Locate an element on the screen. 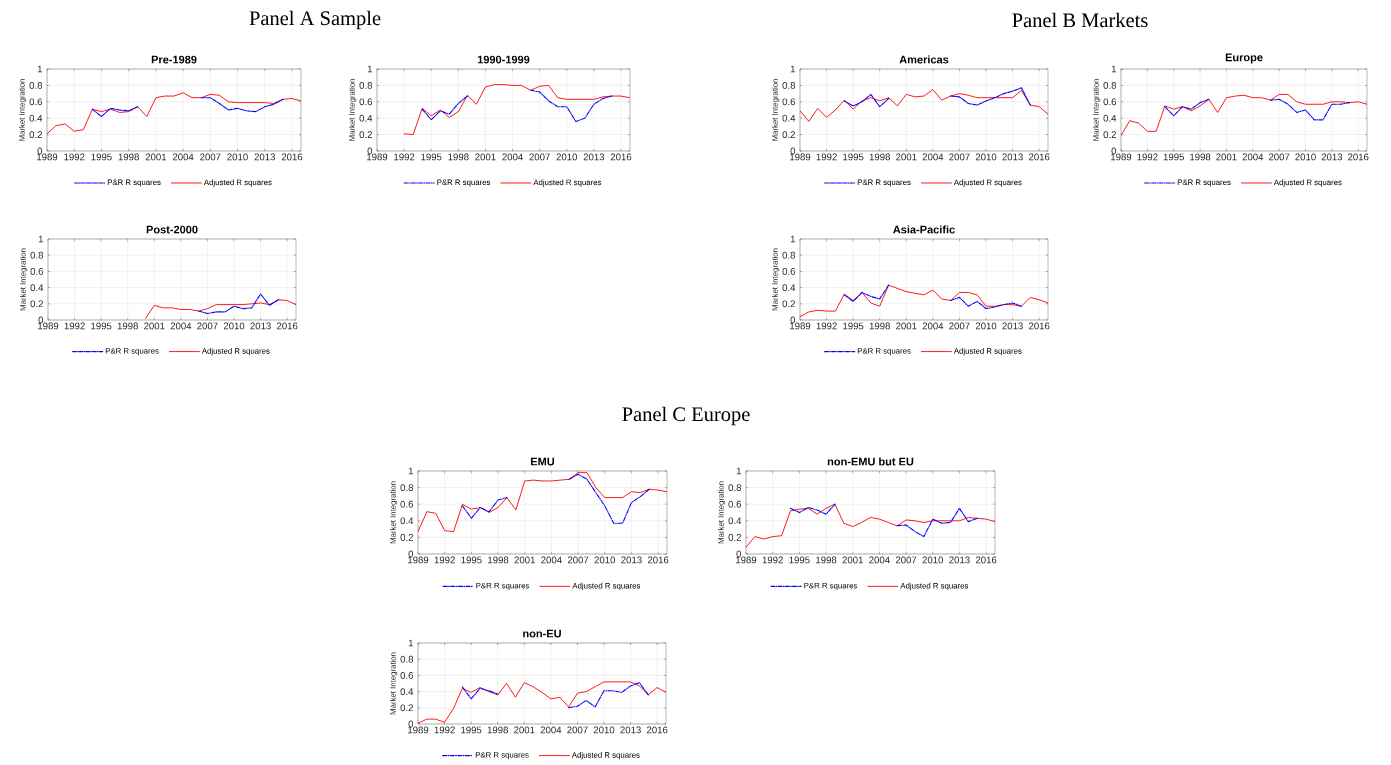  text: Panel A Sample is located at coordinates (315, 20).